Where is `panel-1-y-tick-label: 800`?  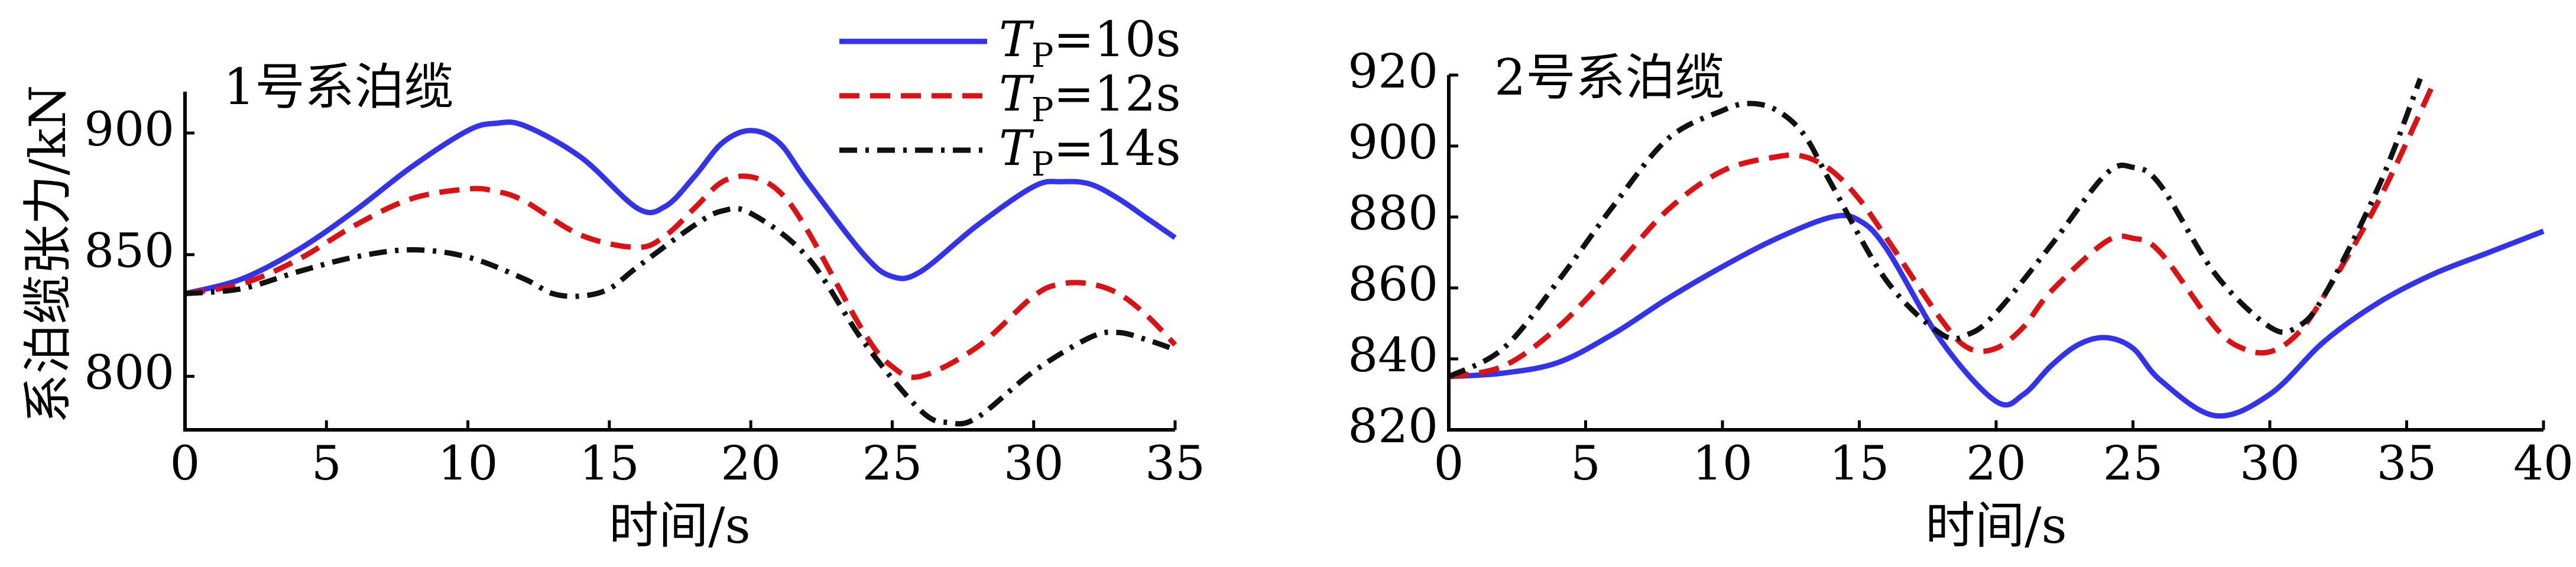 panel-1-y-tick-label: 800 is located at coordinates (129, 372).